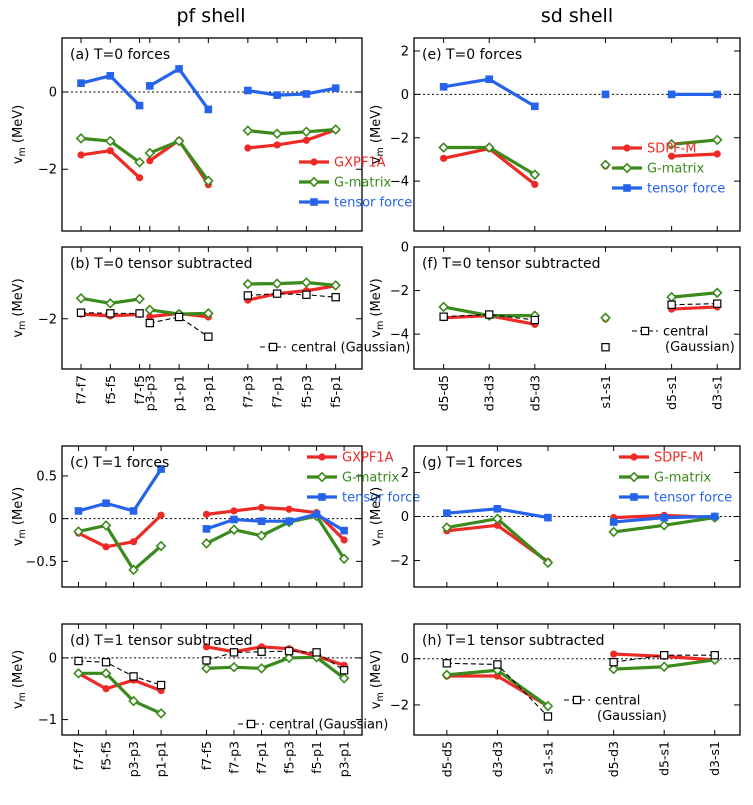  What do you see at coordinates (328, 725) in the screenshot?
I see `legend-label: central (Gaussian)` at bounding box center [328, 725].